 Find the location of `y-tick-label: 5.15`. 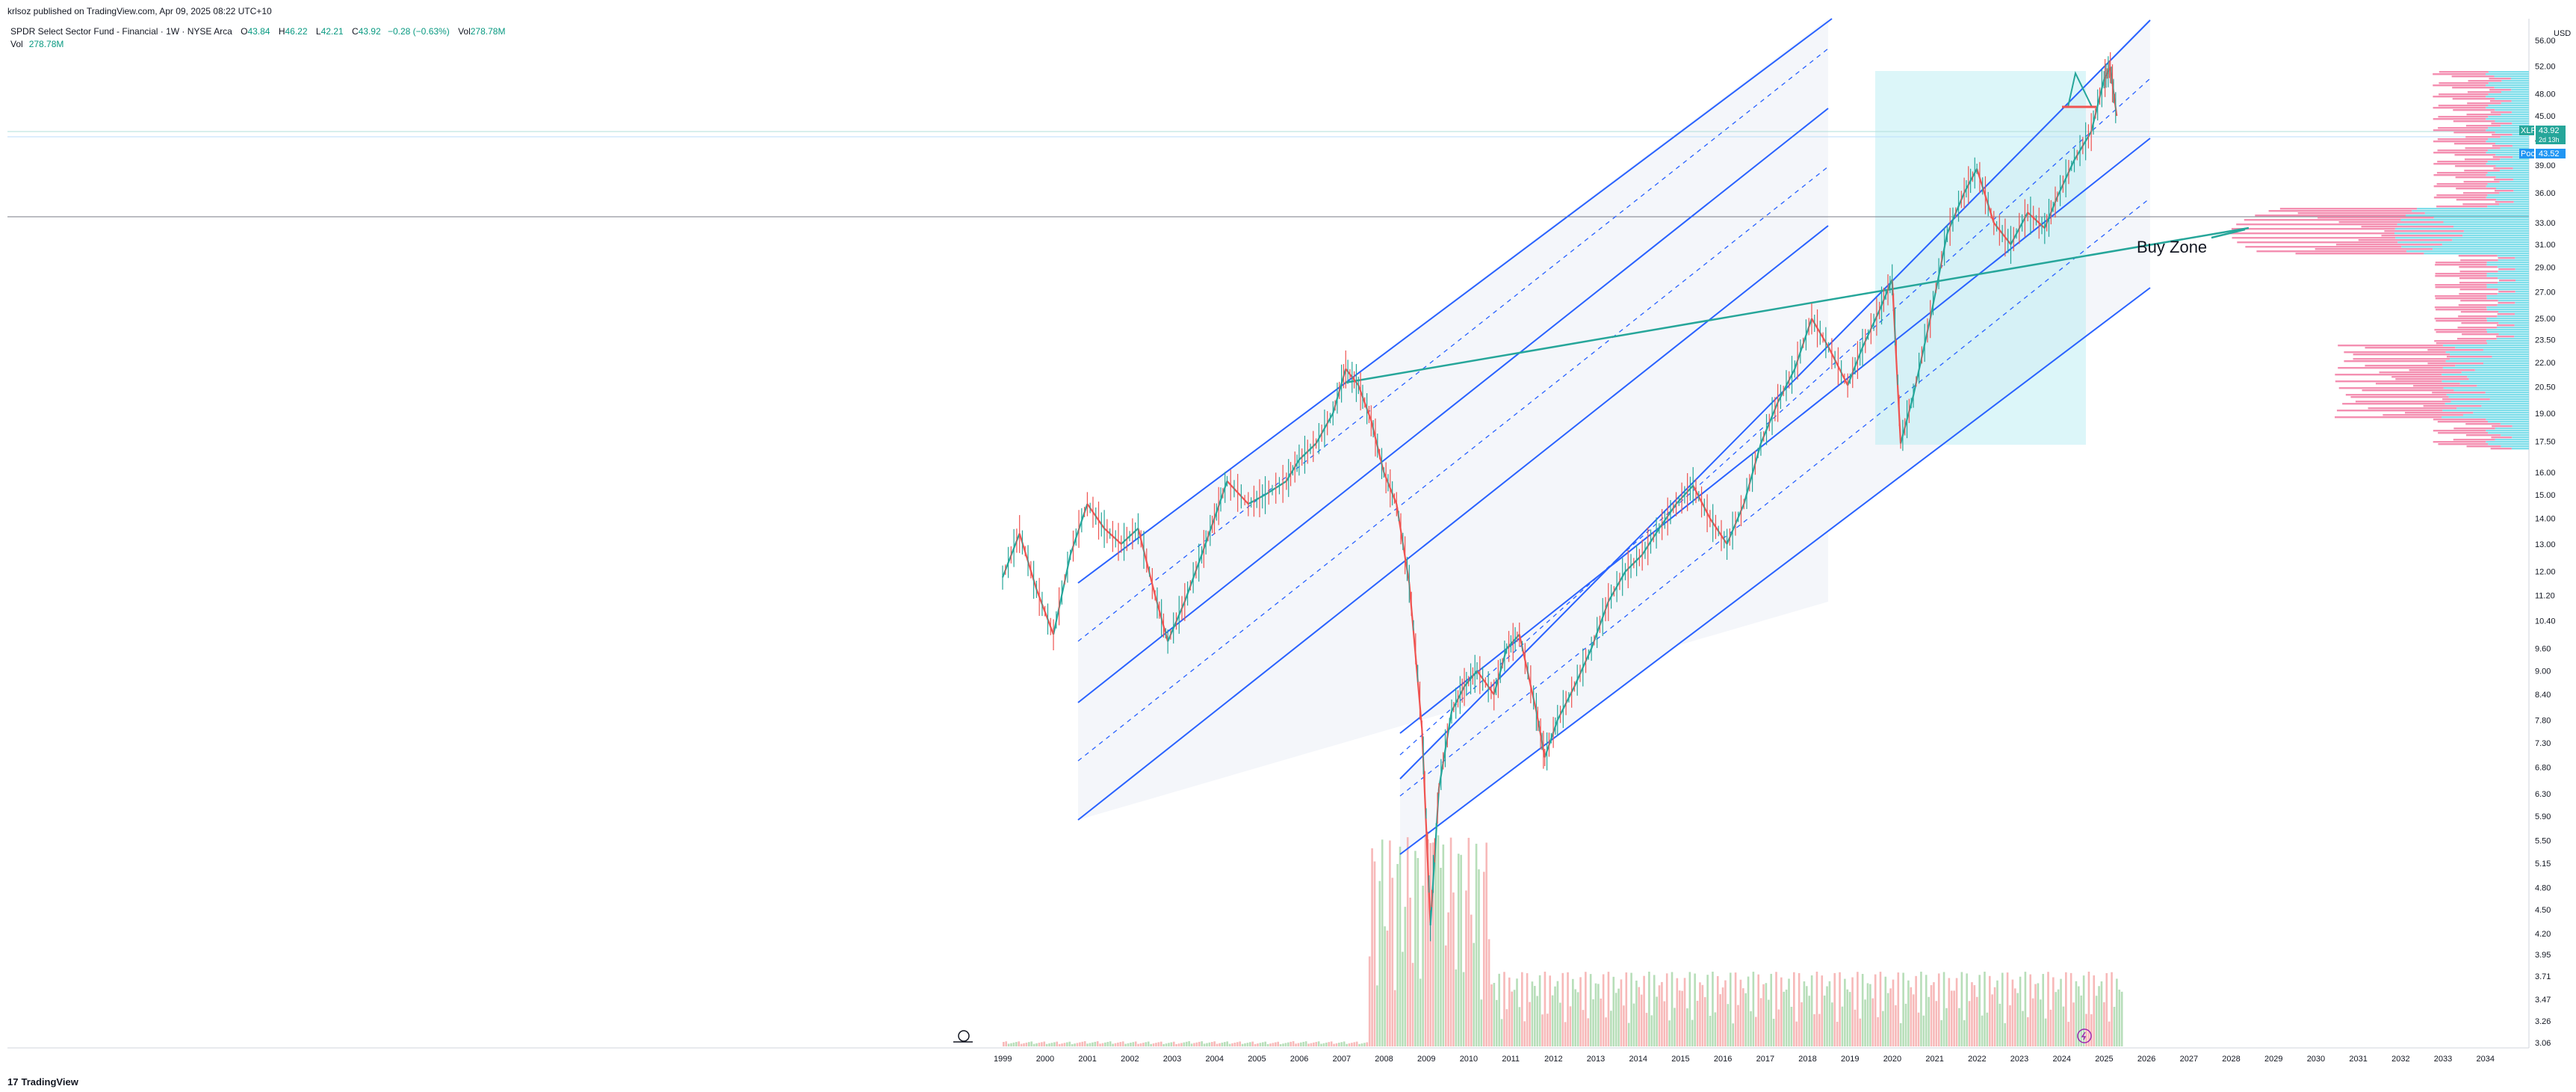

y-tick-label: 5.15 is located at coordinates (2543, 864).